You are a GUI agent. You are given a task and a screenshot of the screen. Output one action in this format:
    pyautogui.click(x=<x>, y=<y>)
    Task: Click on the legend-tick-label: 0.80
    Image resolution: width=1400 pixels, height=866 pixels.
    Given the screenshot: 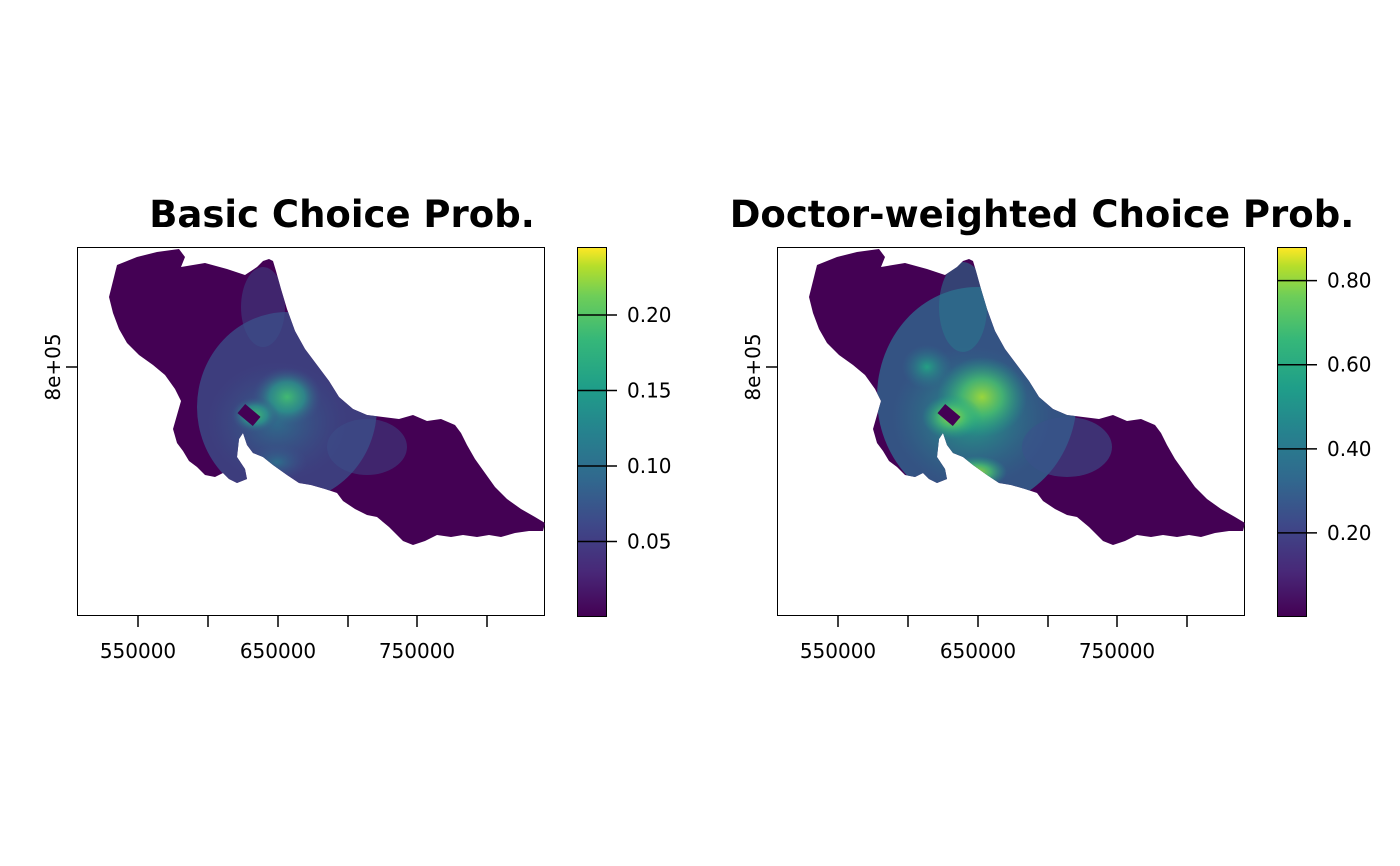 What is the action you would take?
    pyautogui.click(x=1349, y=281)
    